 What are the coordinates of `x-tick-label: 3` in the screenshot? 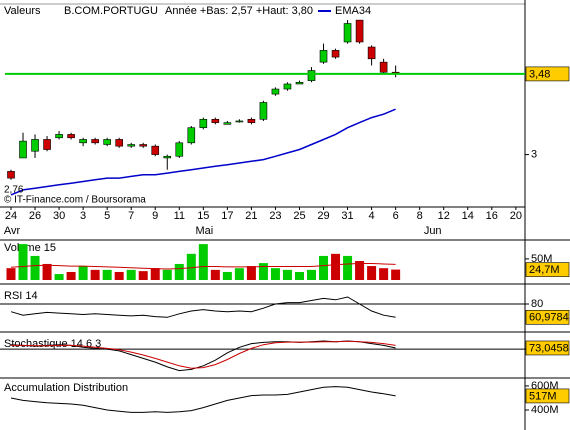 It's located at (83, 216).